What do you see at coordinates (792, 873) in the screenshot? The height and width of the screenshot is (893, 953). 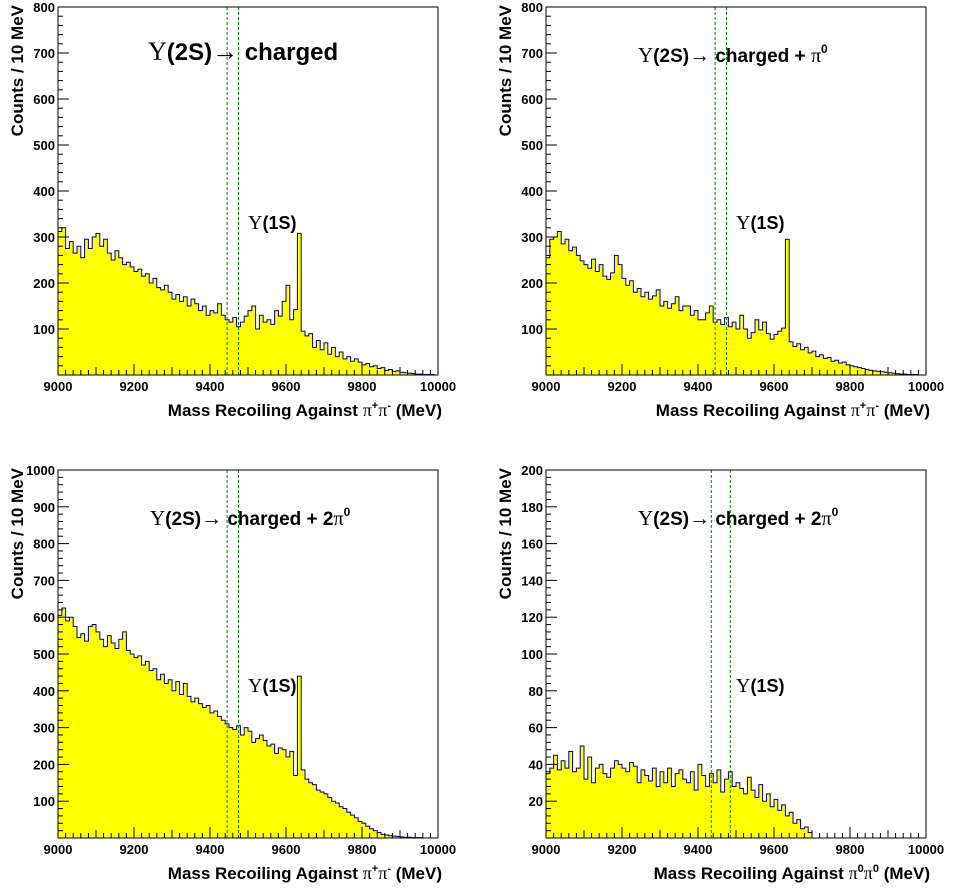 I see `x-axis-title: Mass Recoiling Against π0π0 (MeV)` at bounding box center [792, 873].